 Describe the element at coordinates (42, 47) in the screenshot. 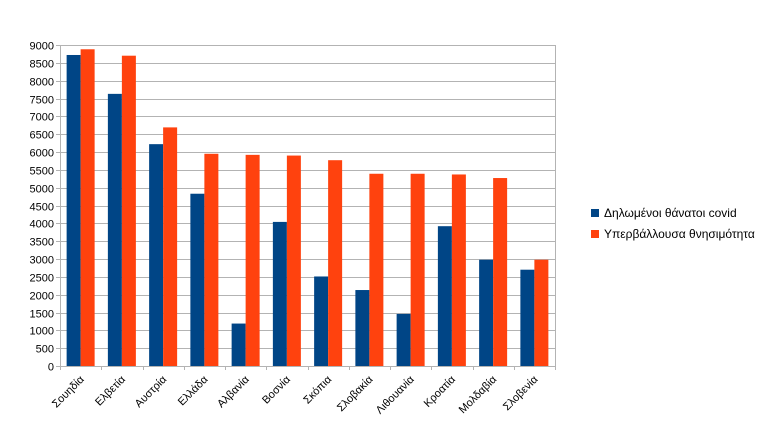

I see `y-tick-label: 9000` at that location.